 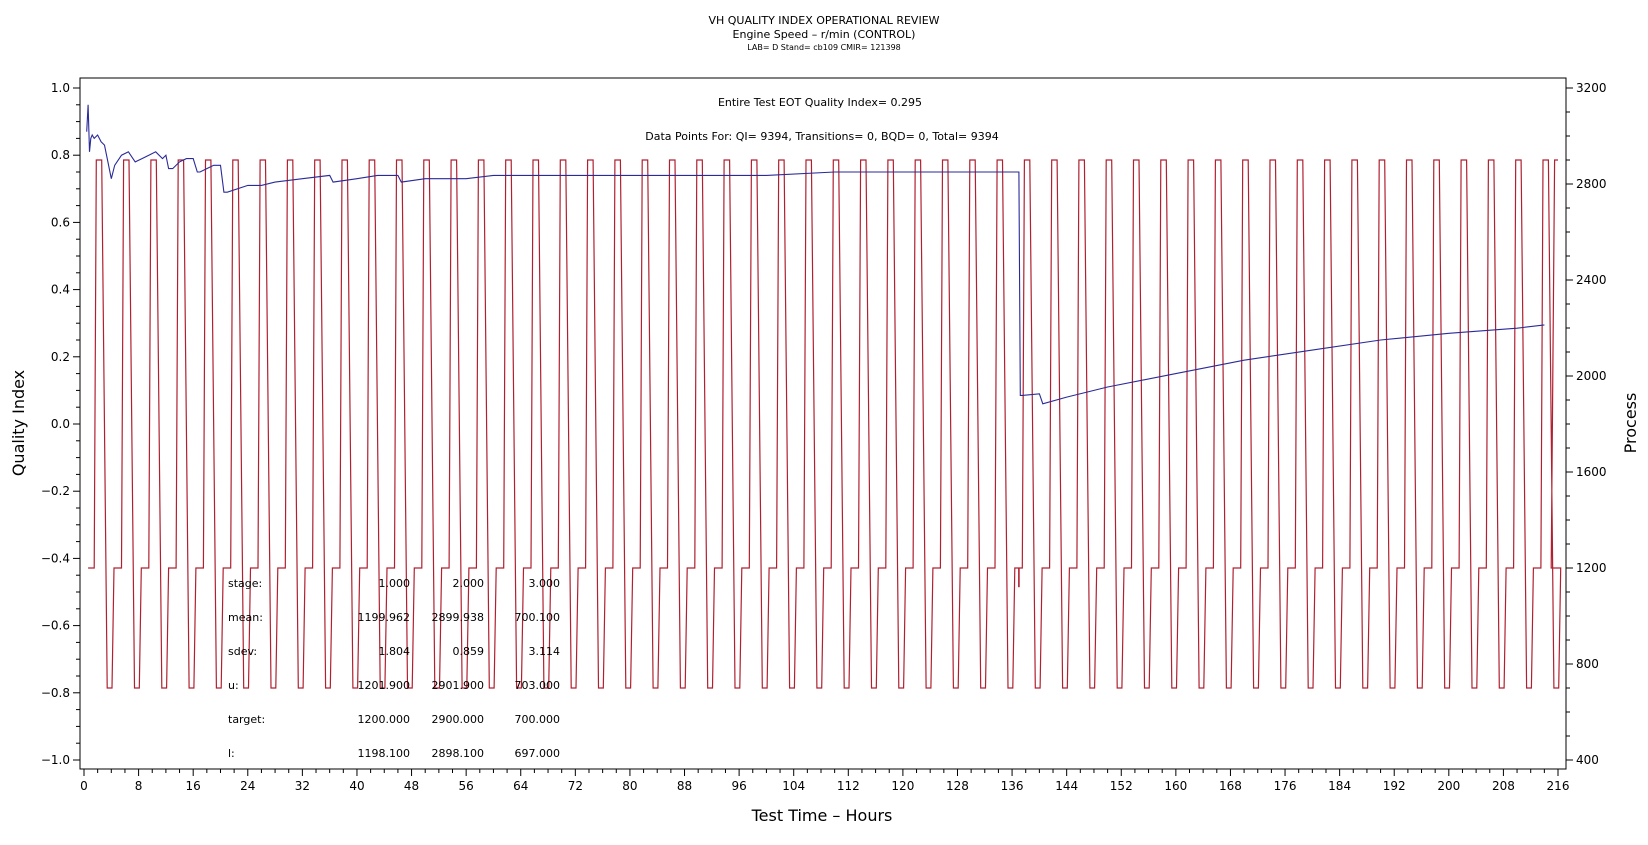 I want to click on stats-cell: 2901.900, so click(x=458, y=685).